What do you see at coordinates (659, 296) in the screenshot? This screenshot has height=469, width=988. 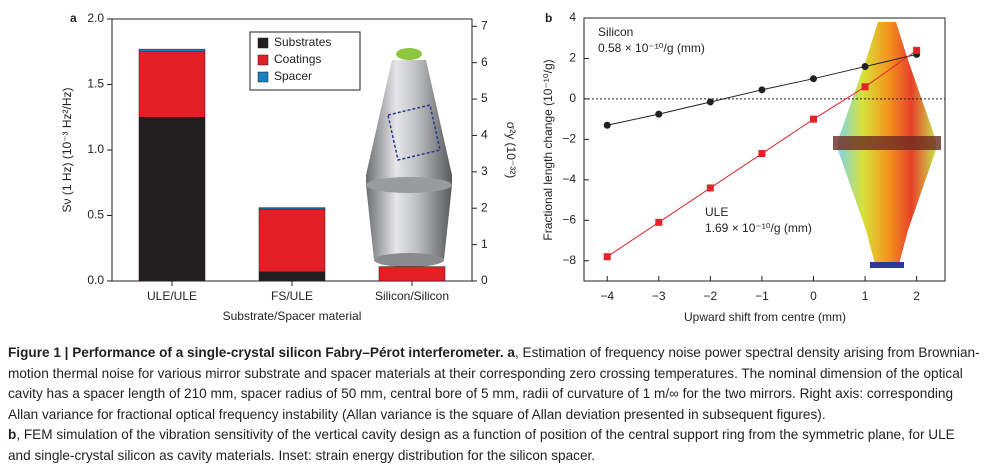 I see `x-tick-label: −3` at bounding box center [659, 296].